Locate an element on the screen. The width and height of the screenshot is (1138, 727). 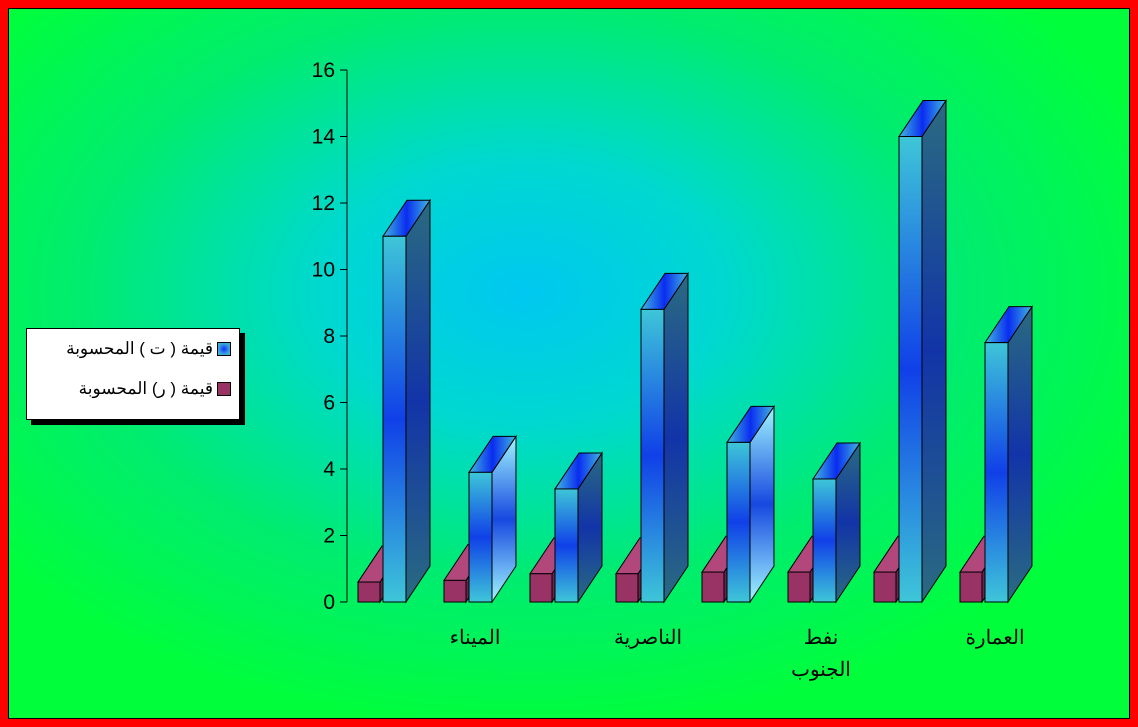
y-tick-label: 12 is located at coordinates (323, 203).